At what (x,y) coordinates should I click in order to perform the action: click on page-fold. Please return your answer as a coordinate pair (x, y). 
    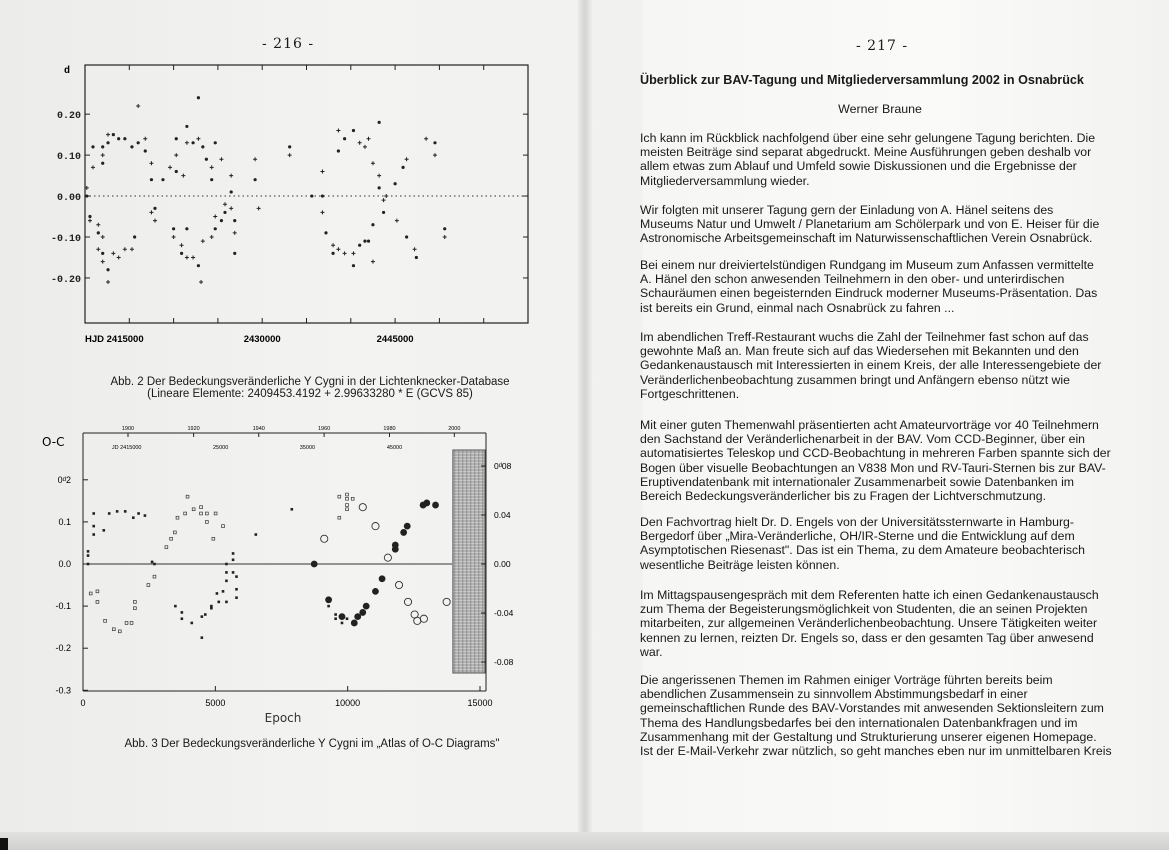
    Looking at the image, I should click on (585, 425).